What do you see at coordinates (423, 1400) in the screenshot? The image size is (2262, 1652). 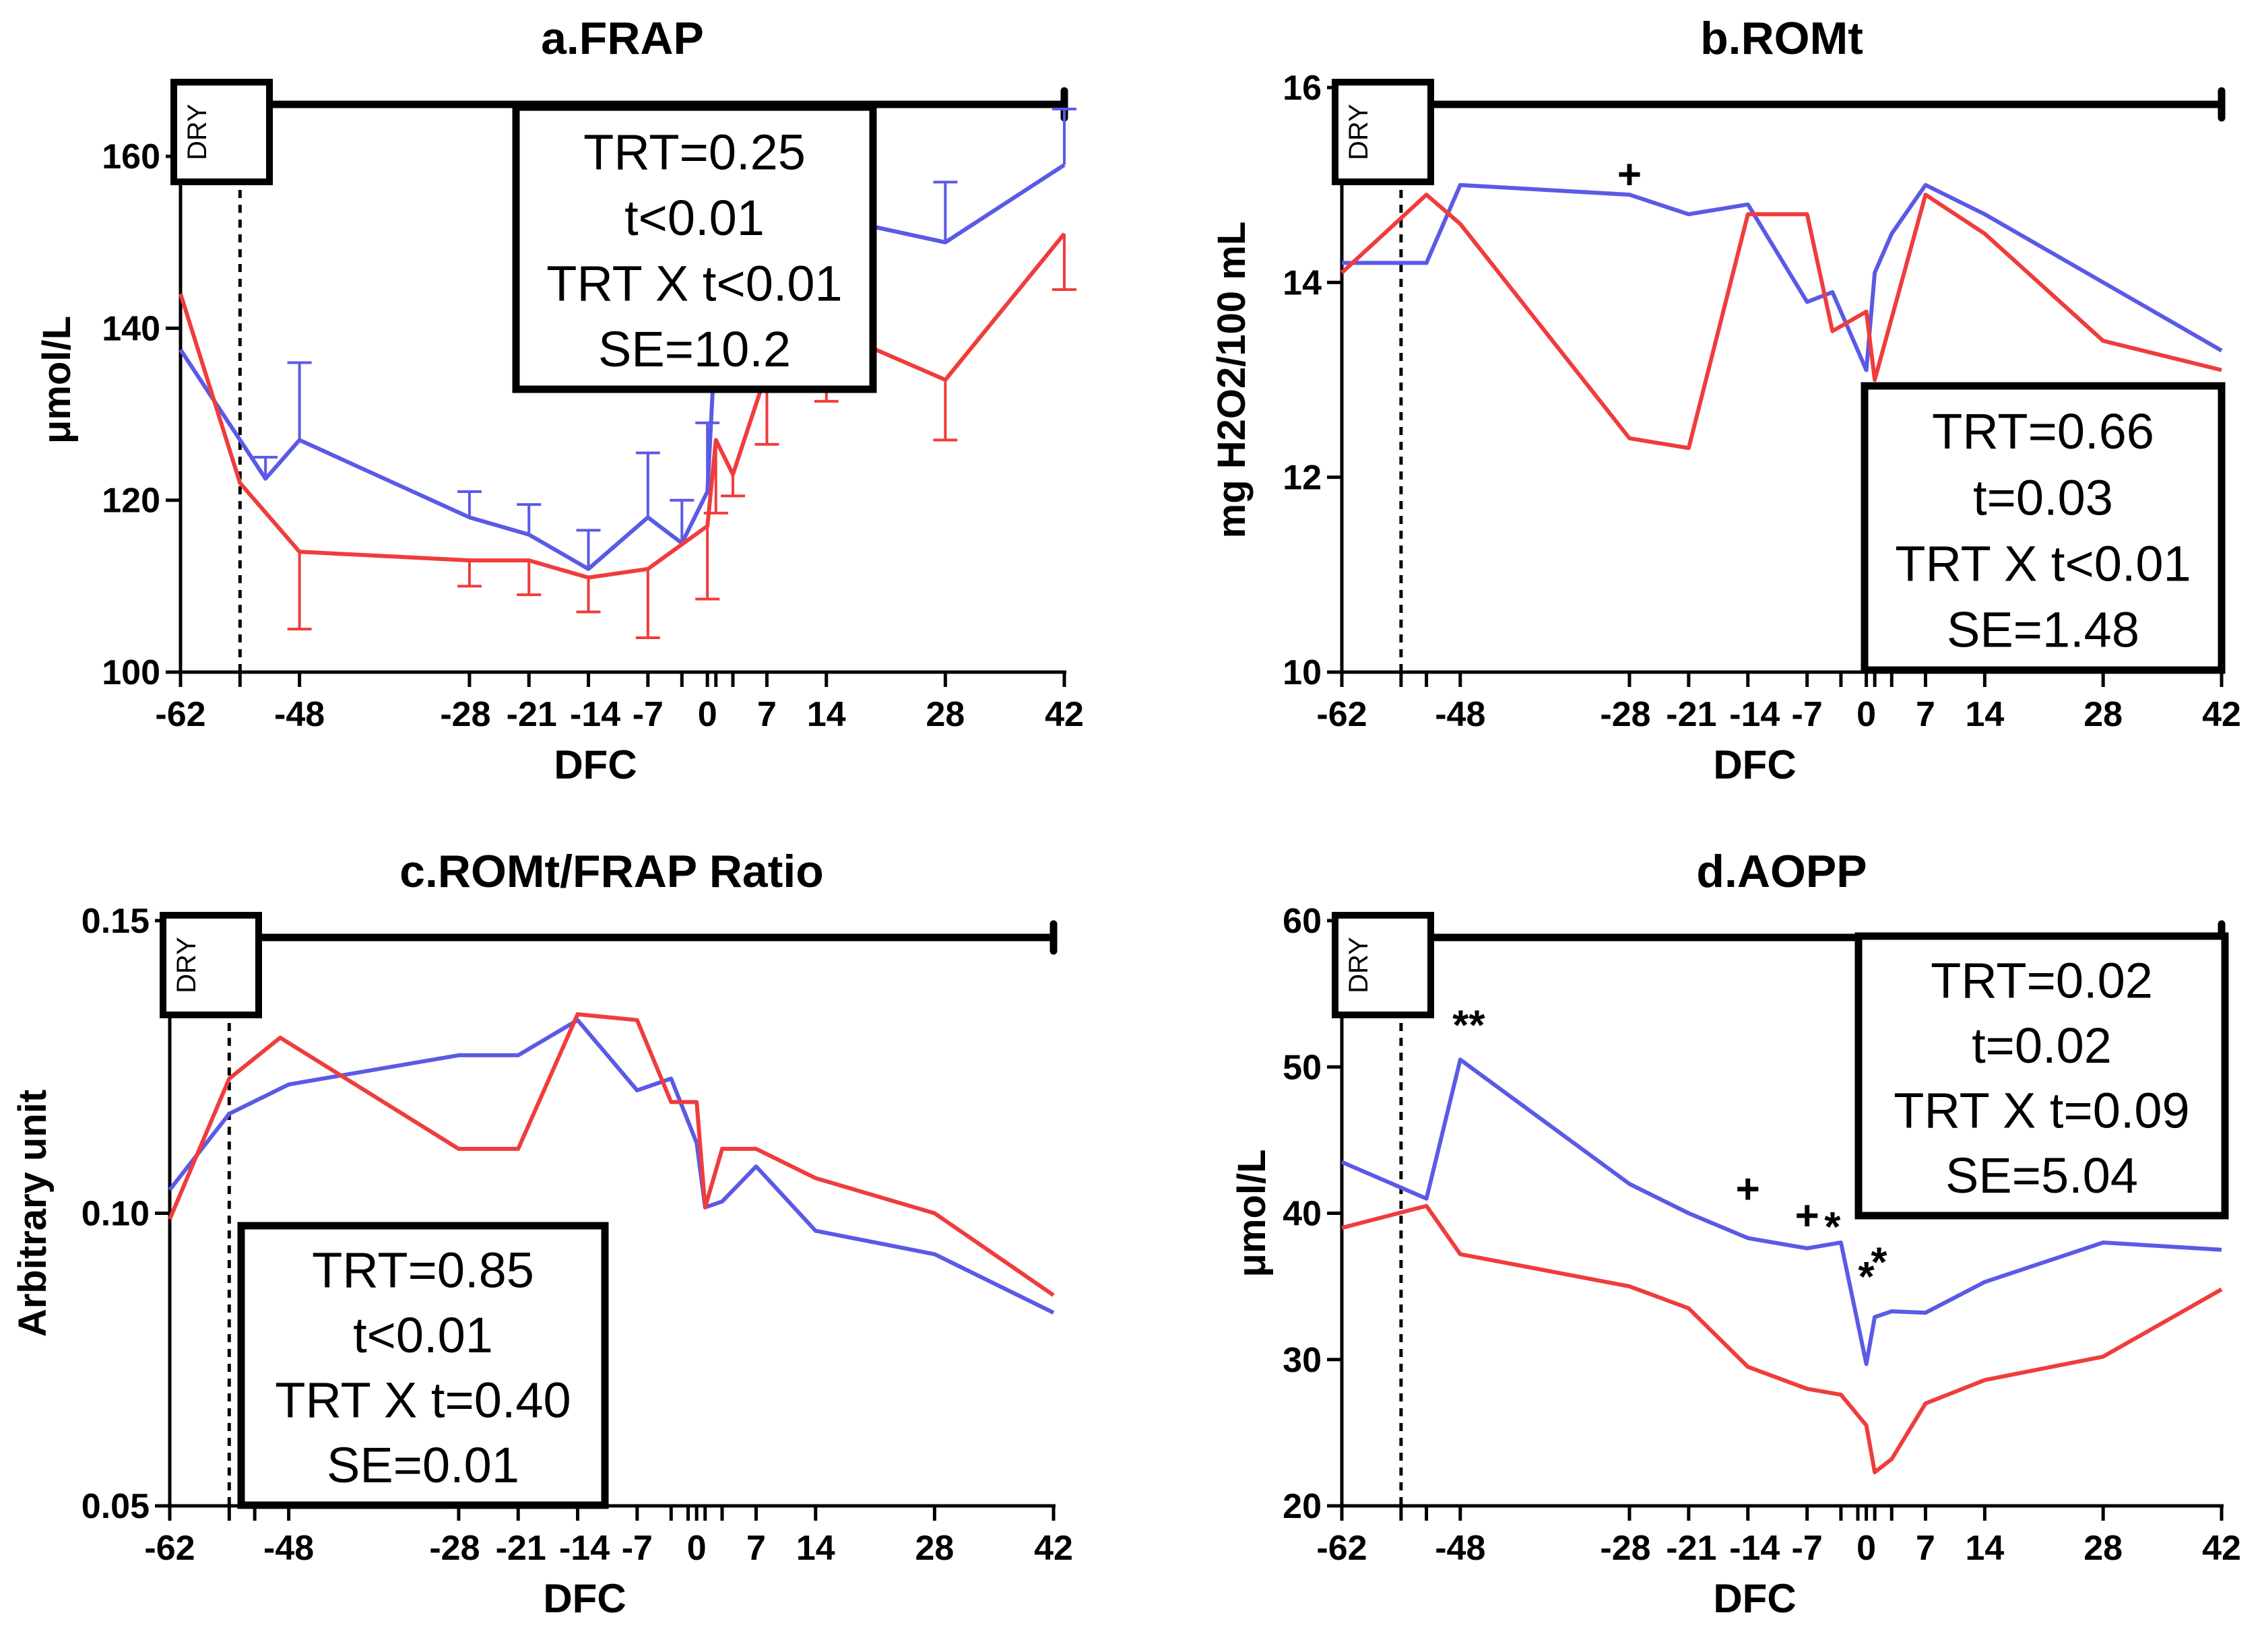 I see `stats-line: TRT X t=0.40` at bounding box center [423, 1400].